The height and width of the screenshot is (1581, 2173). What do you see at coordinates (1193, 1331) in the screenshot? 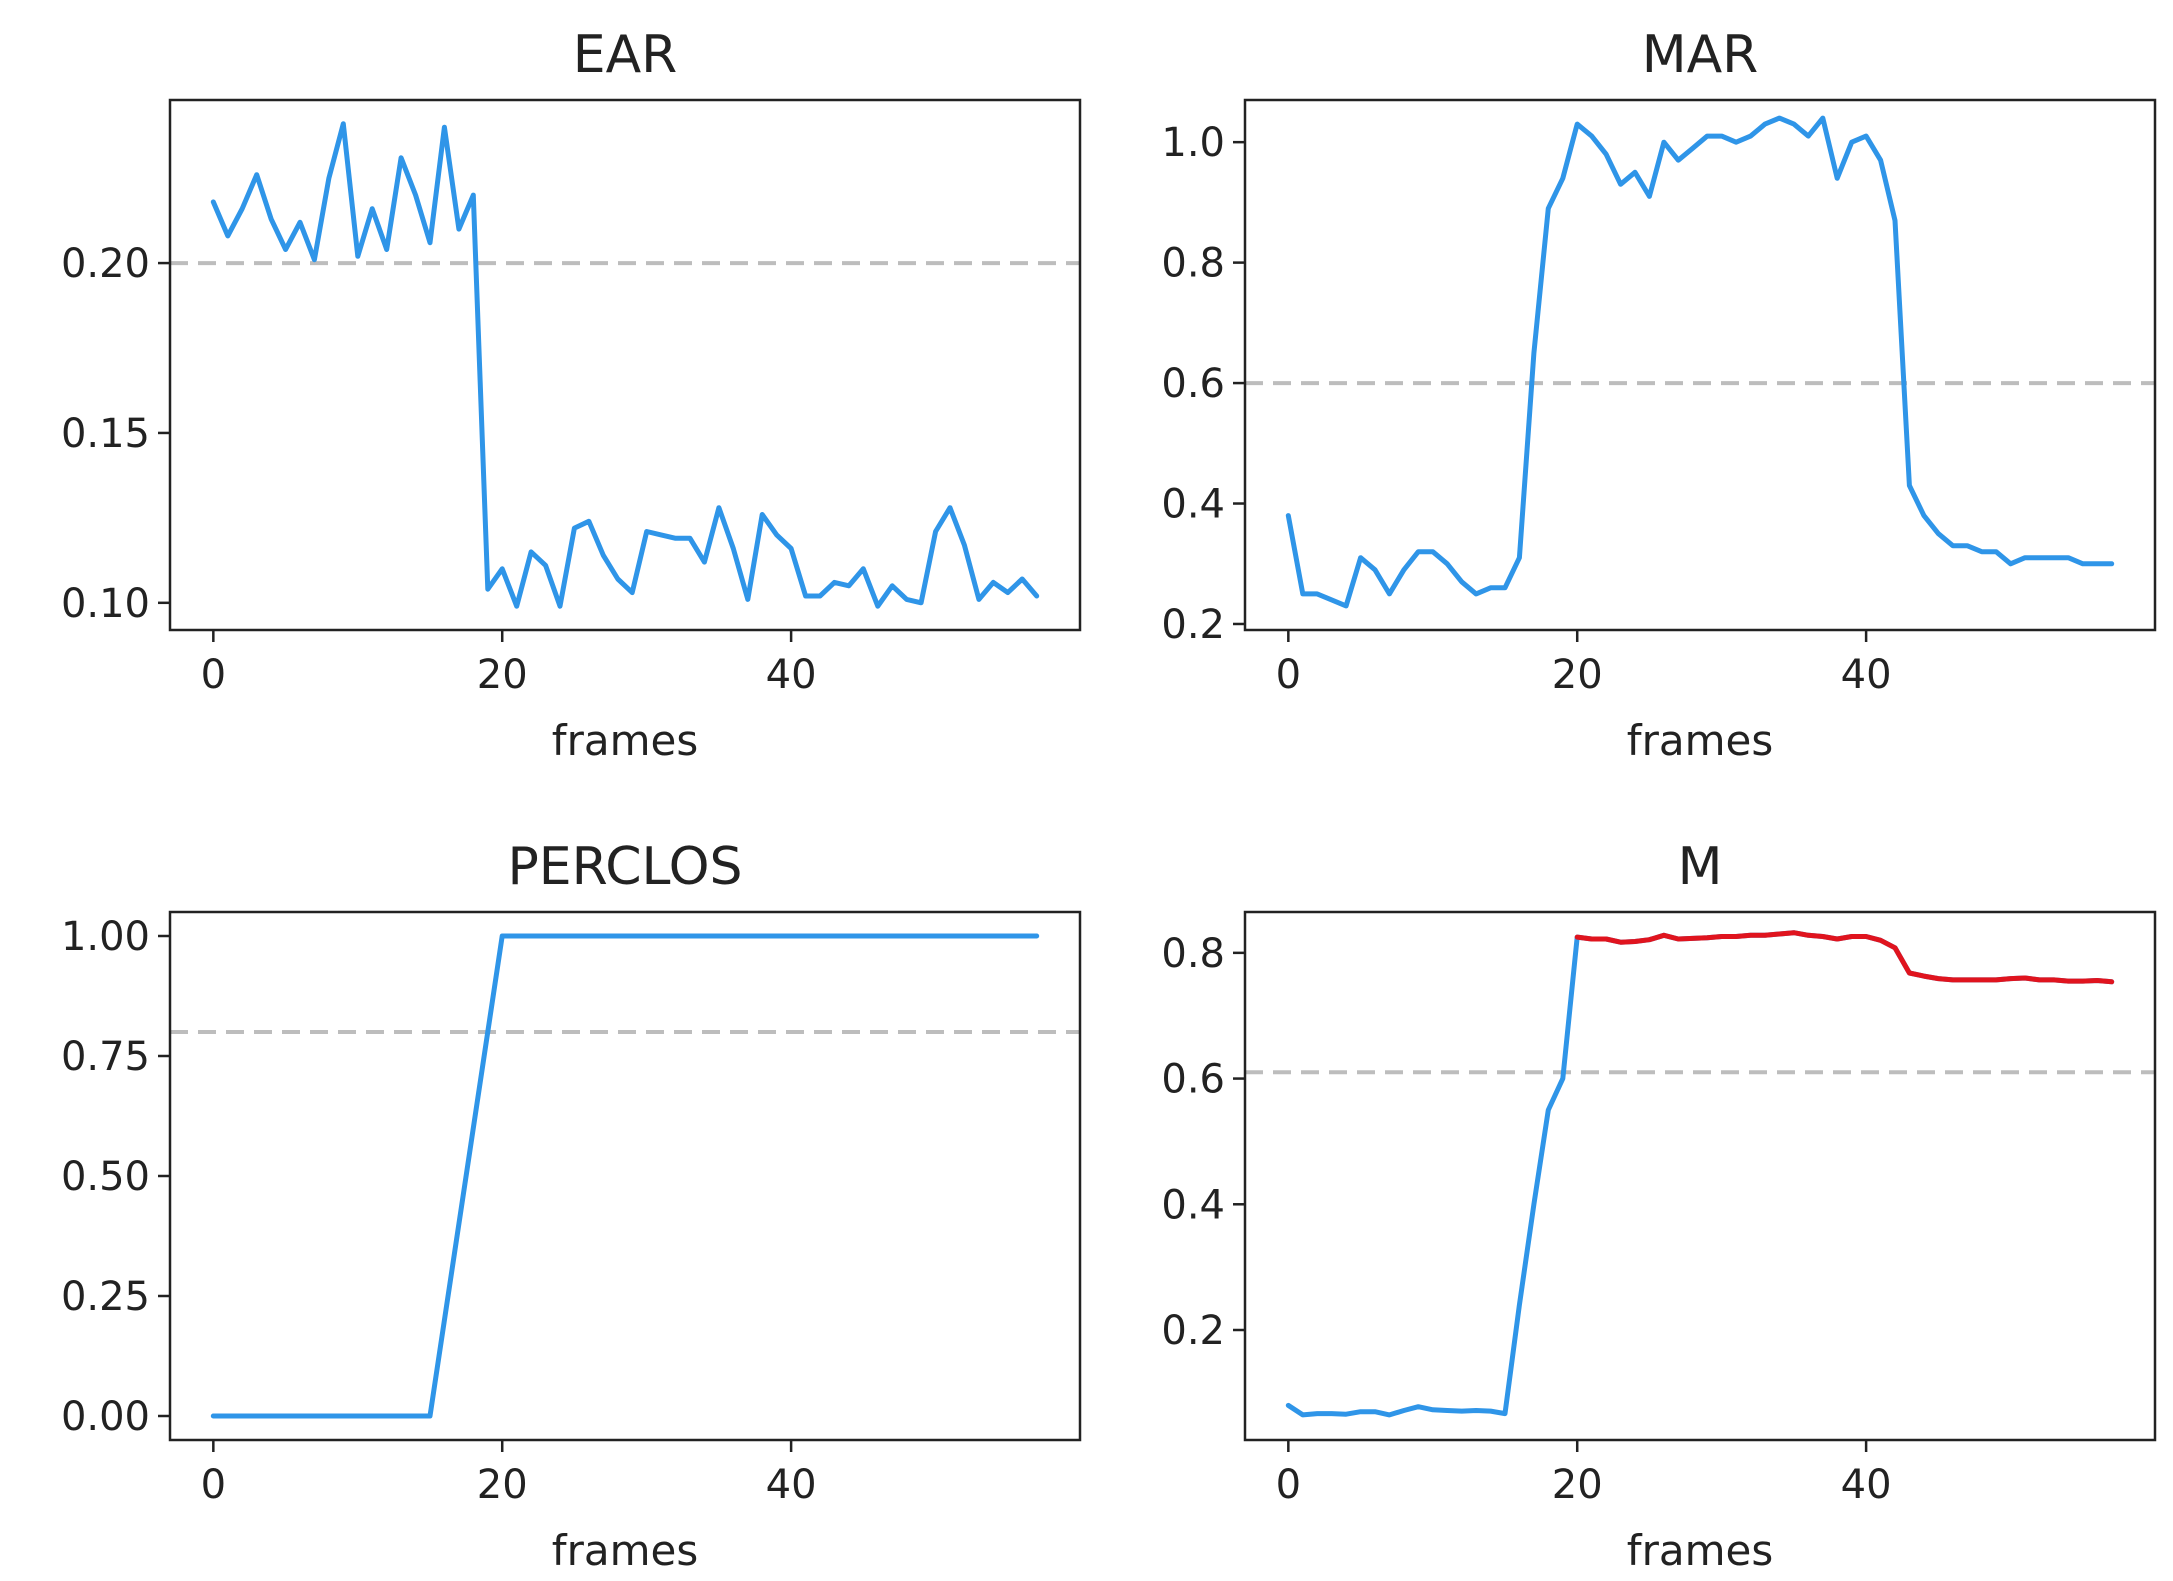
I see `m-ytick-label: 0.2` at bounding box center [1193, 1331].